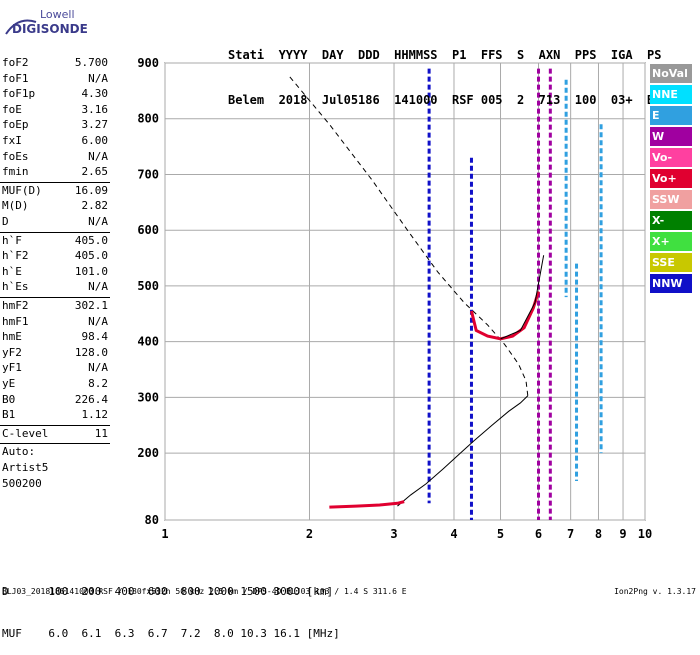  What do you see at coordinates (55, 94) in the screenshot?
I see `param-row: foF1p 4.30` at bounding box center [55, 94].